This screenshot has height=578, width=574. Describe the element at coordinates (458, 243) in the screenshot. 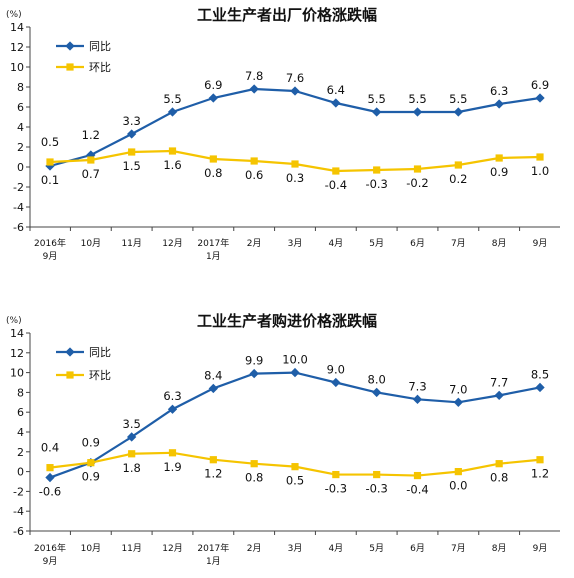

I see `x-tick-label: 7月` at that location.